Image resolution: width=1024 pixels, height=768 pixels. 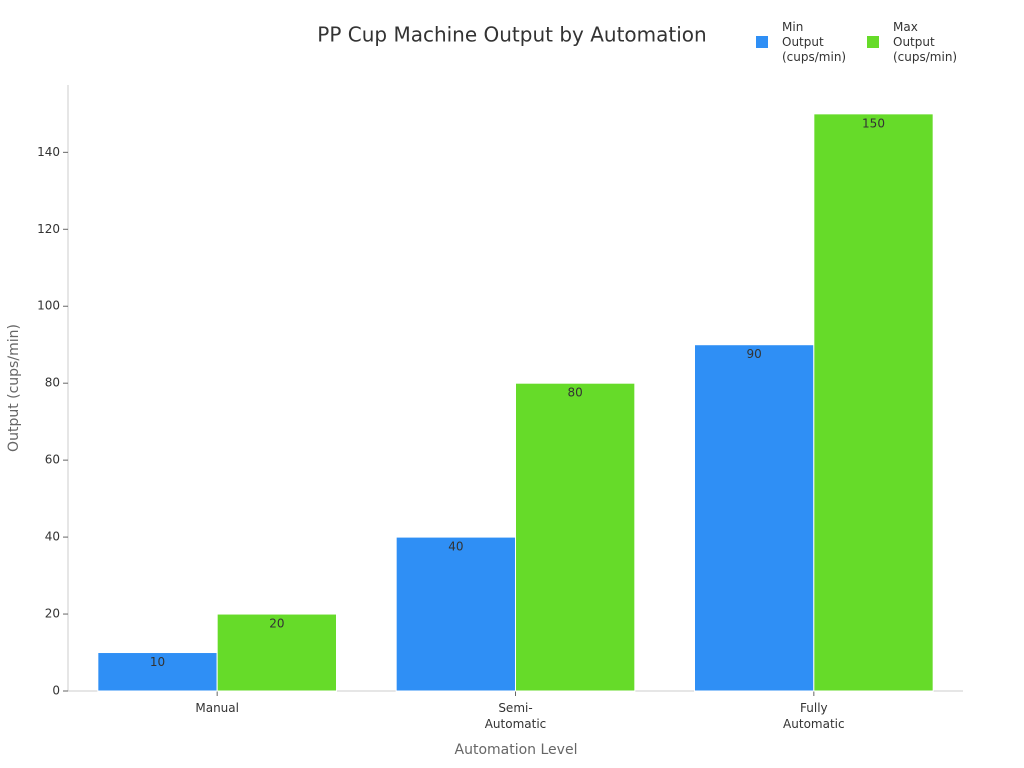 What do you see at coordinates (516, 716) in the screenshot?
I see `x-tick-label: Semi-Automatic` at bounding box center [516, 716].